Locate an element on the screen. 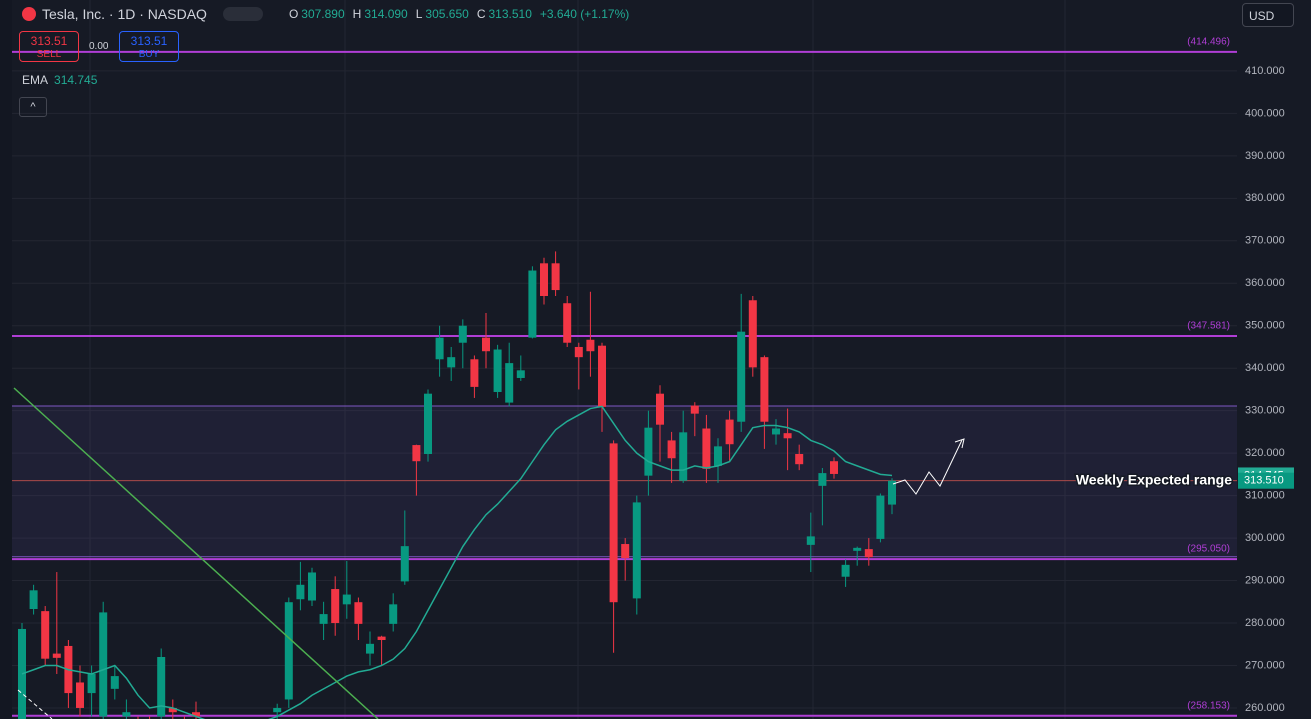  c-label: C is located at coordinates (481, 14).